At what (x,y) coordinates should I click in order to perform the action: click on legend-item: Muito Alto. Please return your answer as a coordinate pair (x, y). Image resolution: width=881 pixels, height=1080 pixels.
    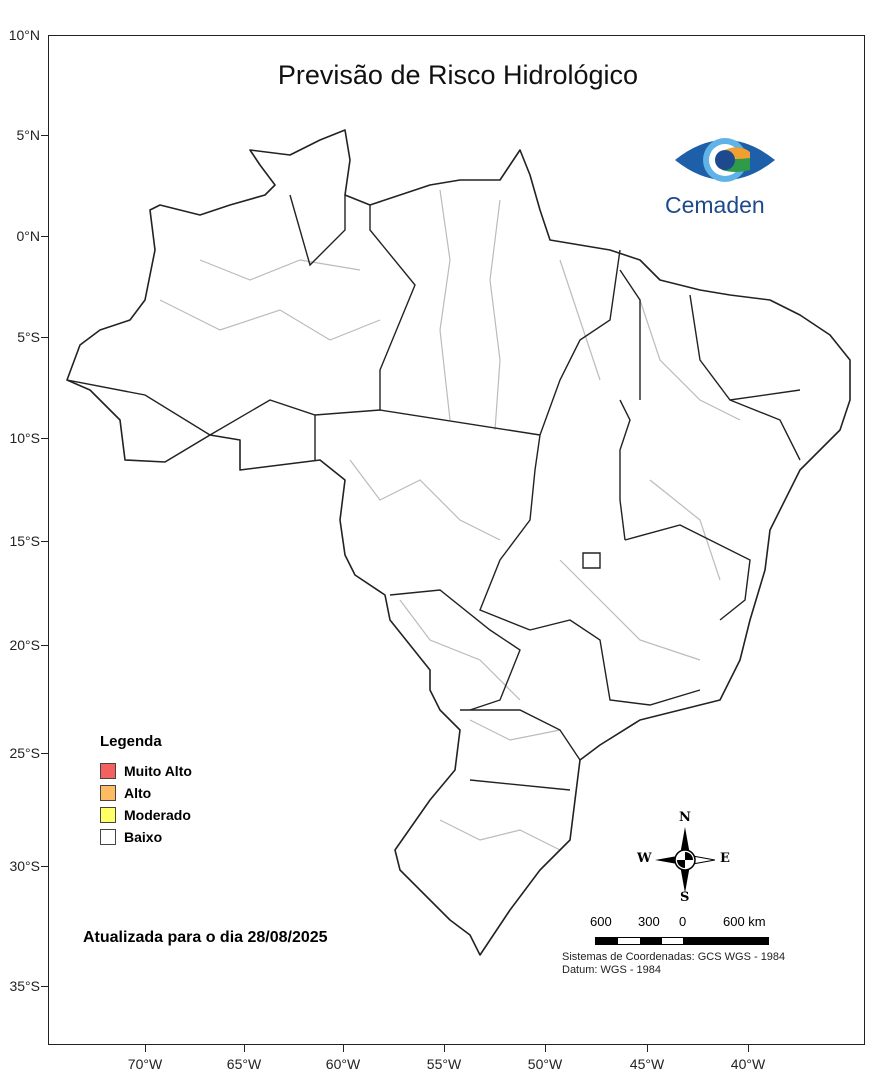
    Looking at the image, I should click on (146, 771).